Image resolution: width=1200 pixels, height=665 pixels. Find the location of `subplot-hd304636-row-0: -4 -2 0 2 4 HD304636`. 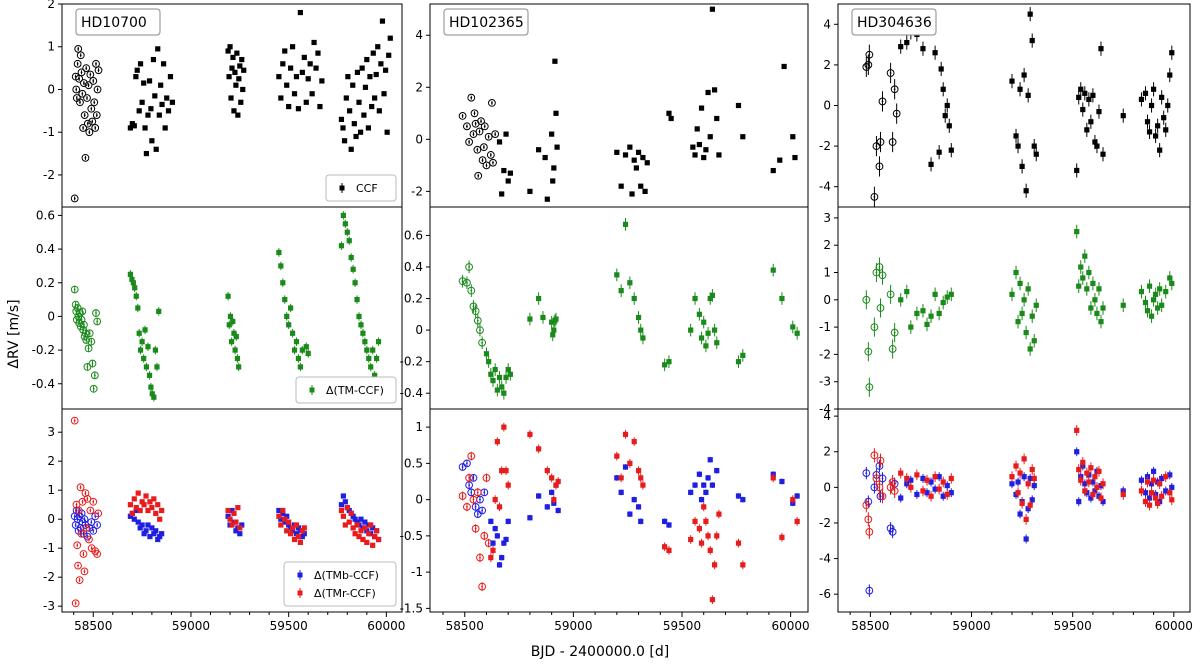

subplot-hd304636-row-0: -4 -2 0 2 4 HD304636 is located at coordinates (1005, 105).